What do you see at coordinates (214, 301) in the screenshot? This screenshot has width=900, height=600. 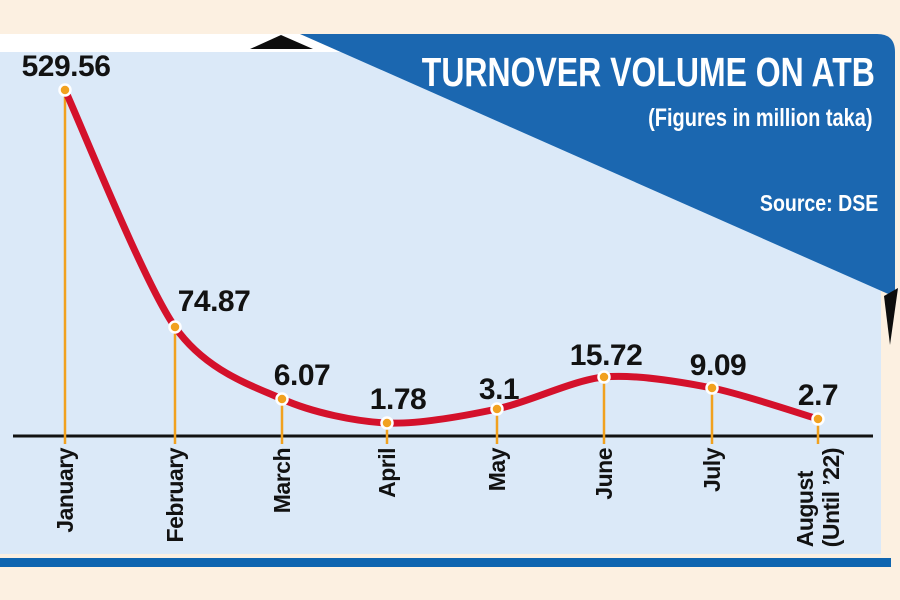 I see `value-label: 74.87` at bounding box center [214, 301].